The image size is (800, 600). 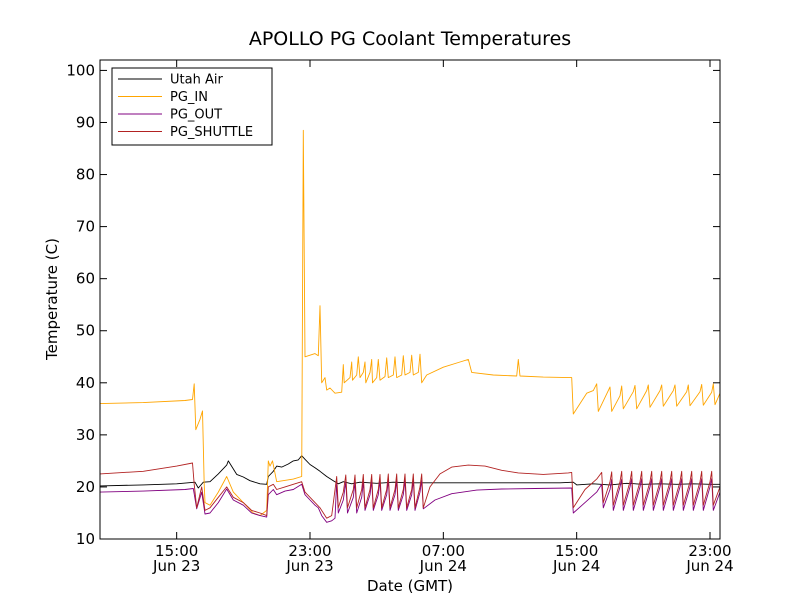 What do you see at coordinates (409, 472) in the screenshot?
I see `series-line-utah-air` at bounding box center [409, 472].